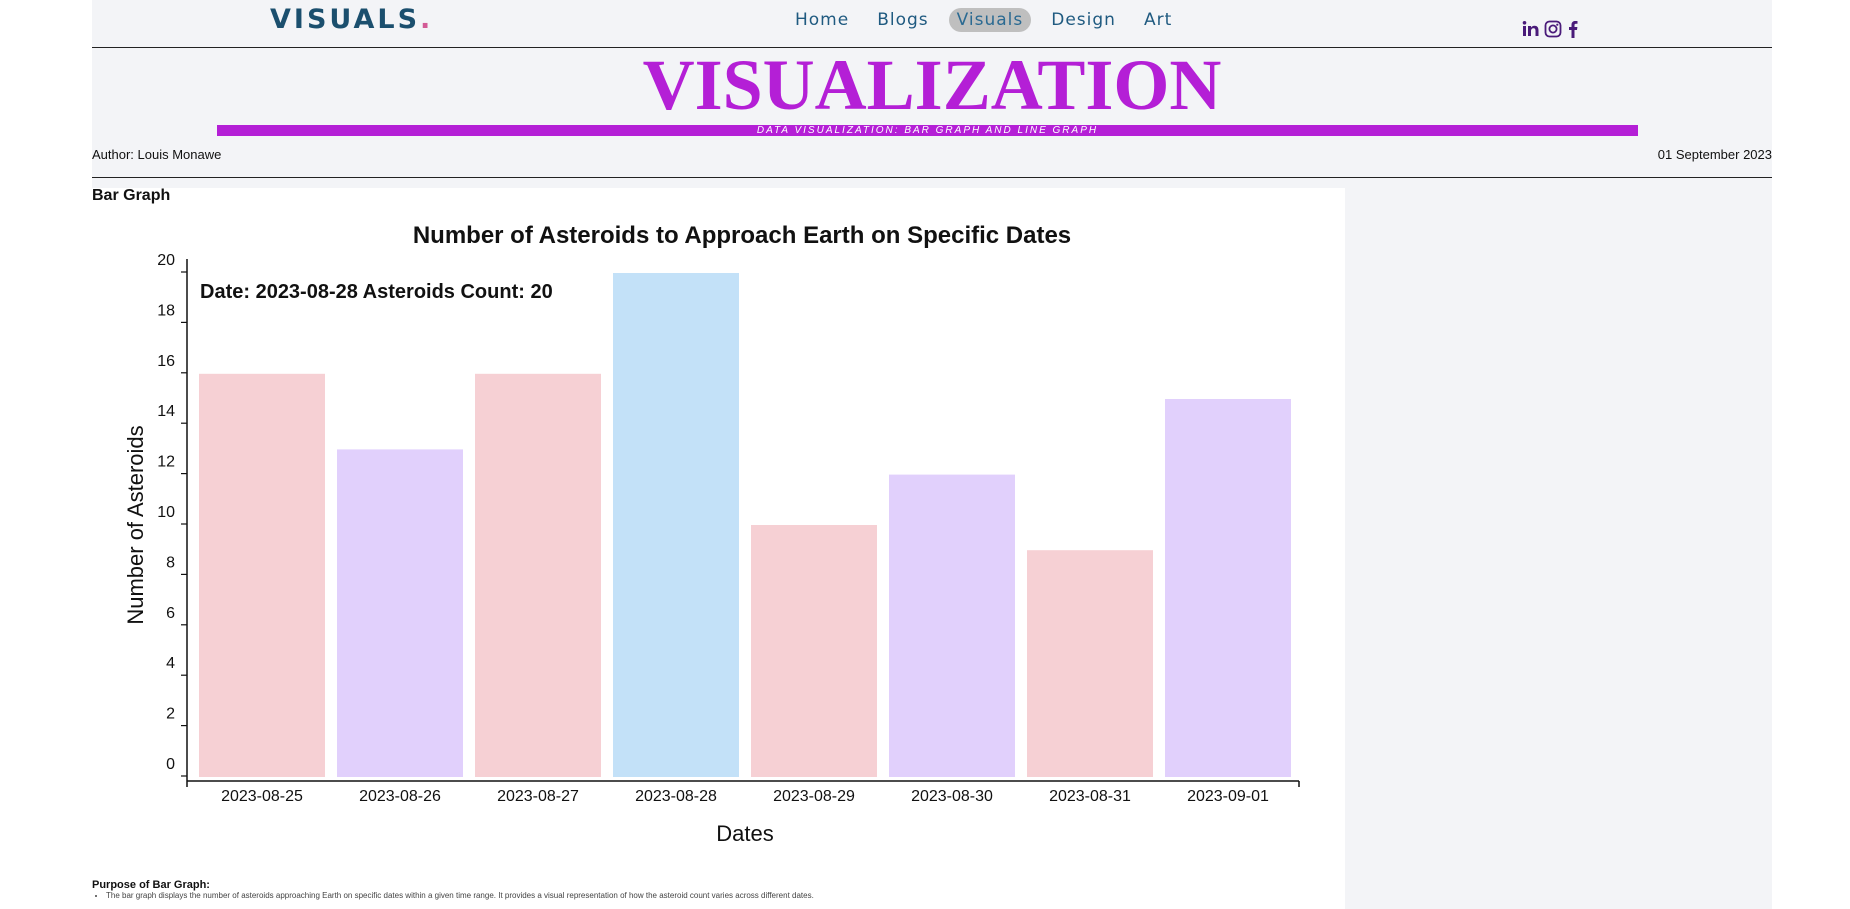 The width and height of the screenshot is (1850, 909). Describe the element at coordinates (262, 796) in the screenshot. I see `x-tick-label: 2023-08-25` at that location.